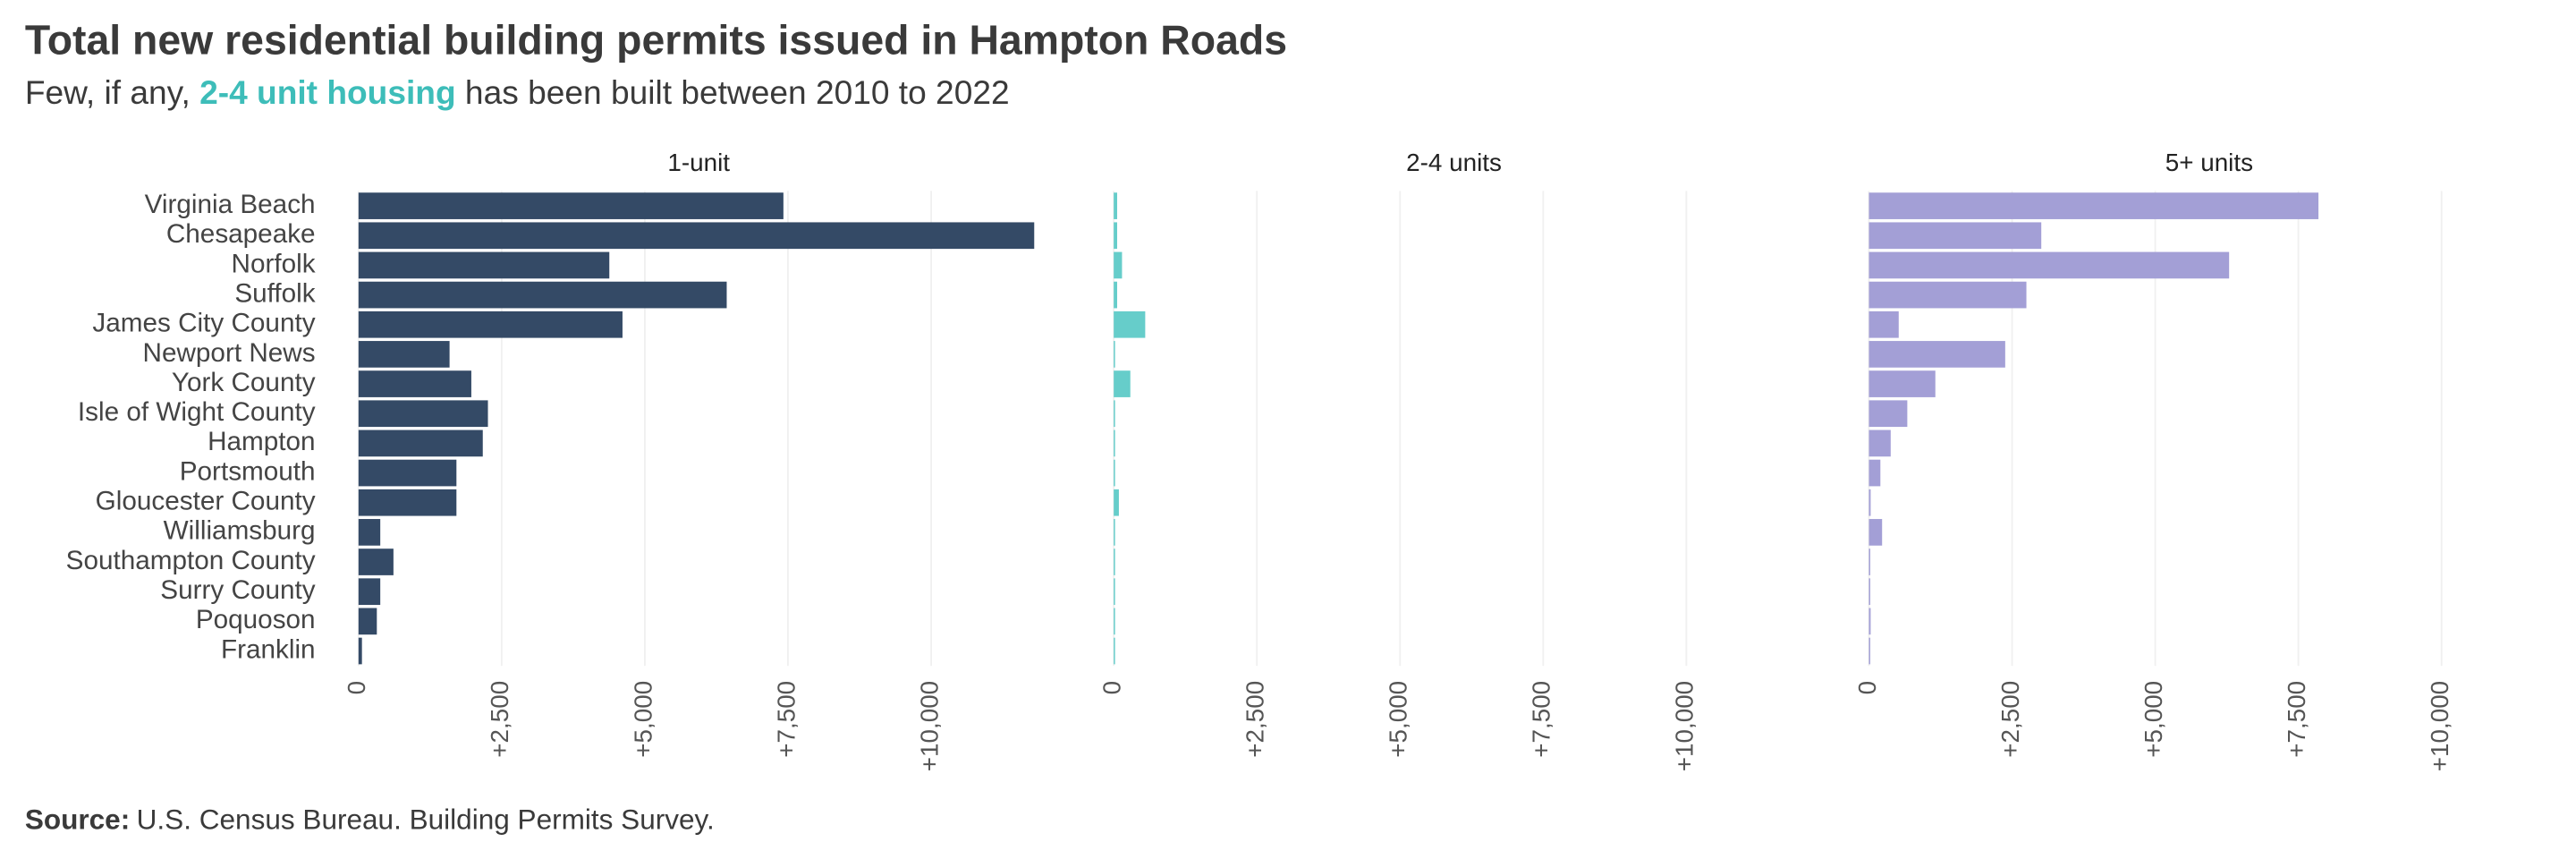  I want to click on category-label: Surry County, so click(237, 590).